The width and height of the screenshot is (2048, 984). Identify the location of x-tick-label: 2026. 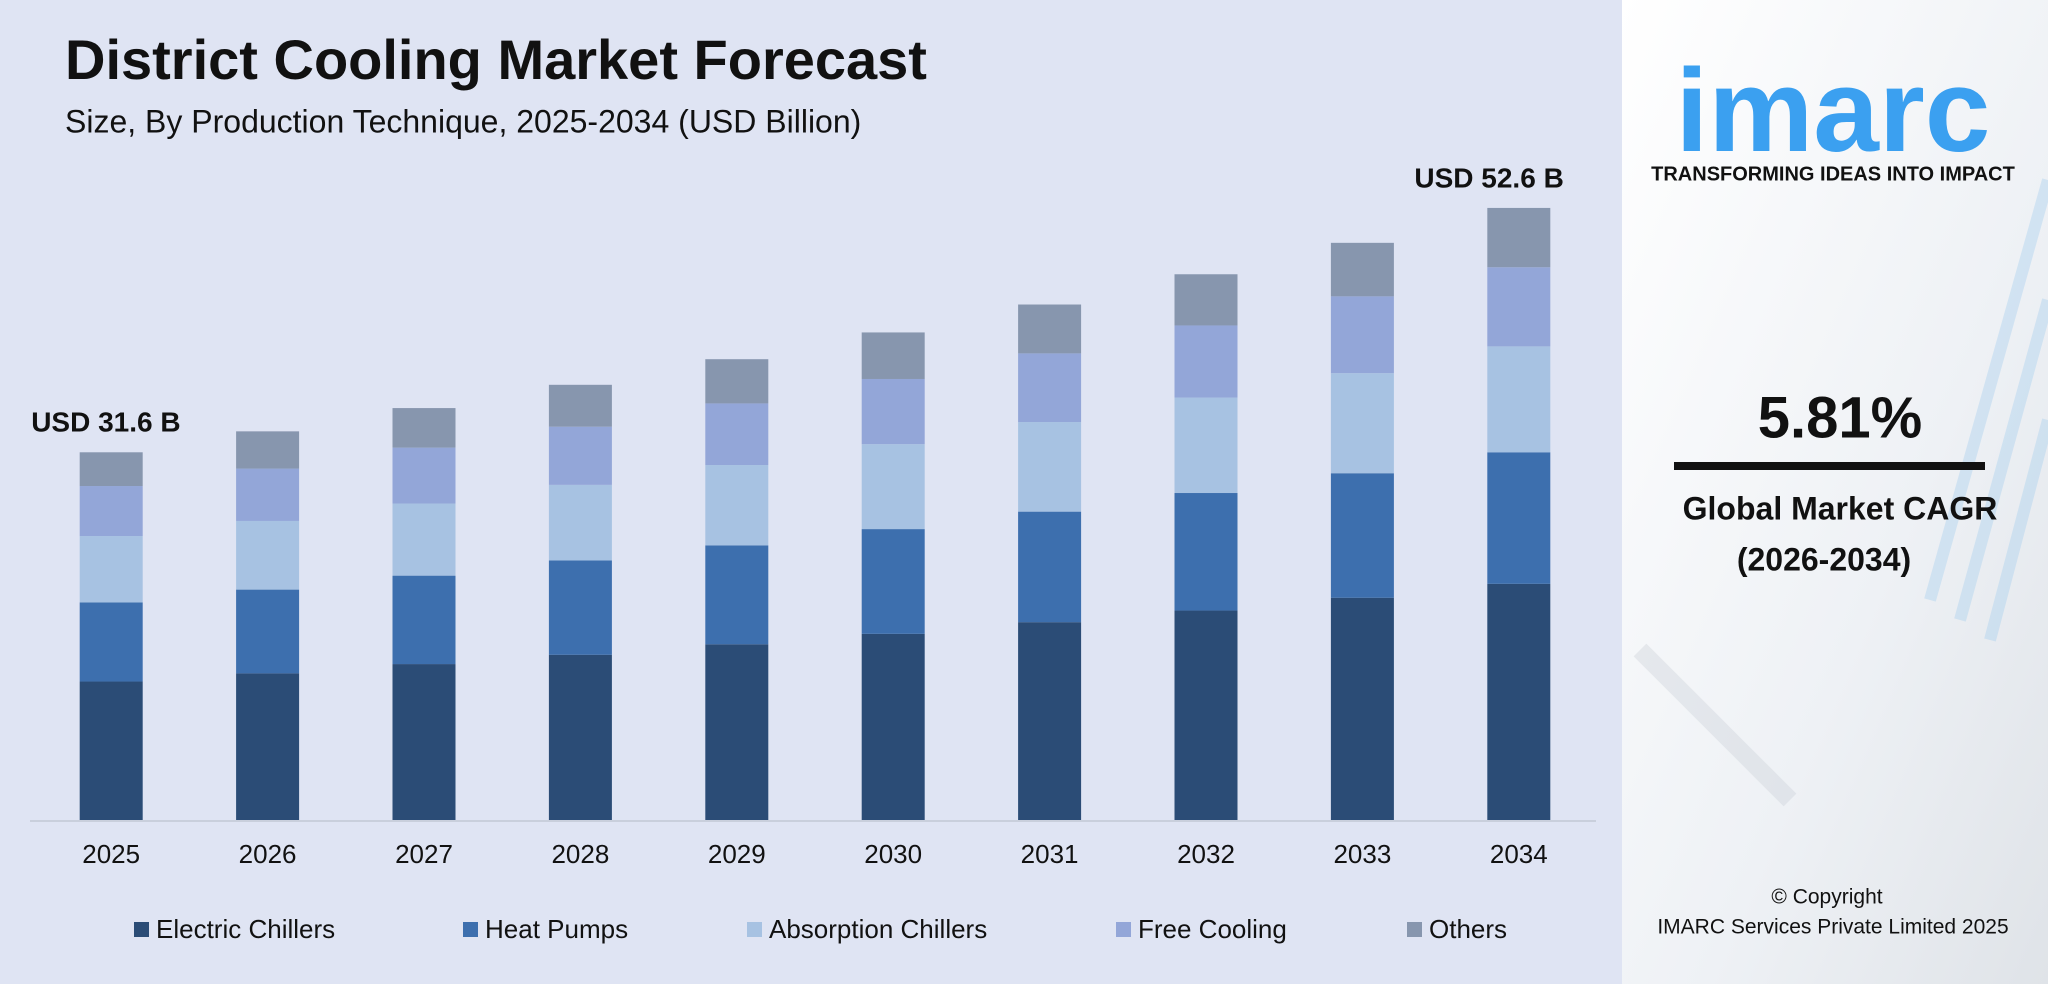
(268, 854).